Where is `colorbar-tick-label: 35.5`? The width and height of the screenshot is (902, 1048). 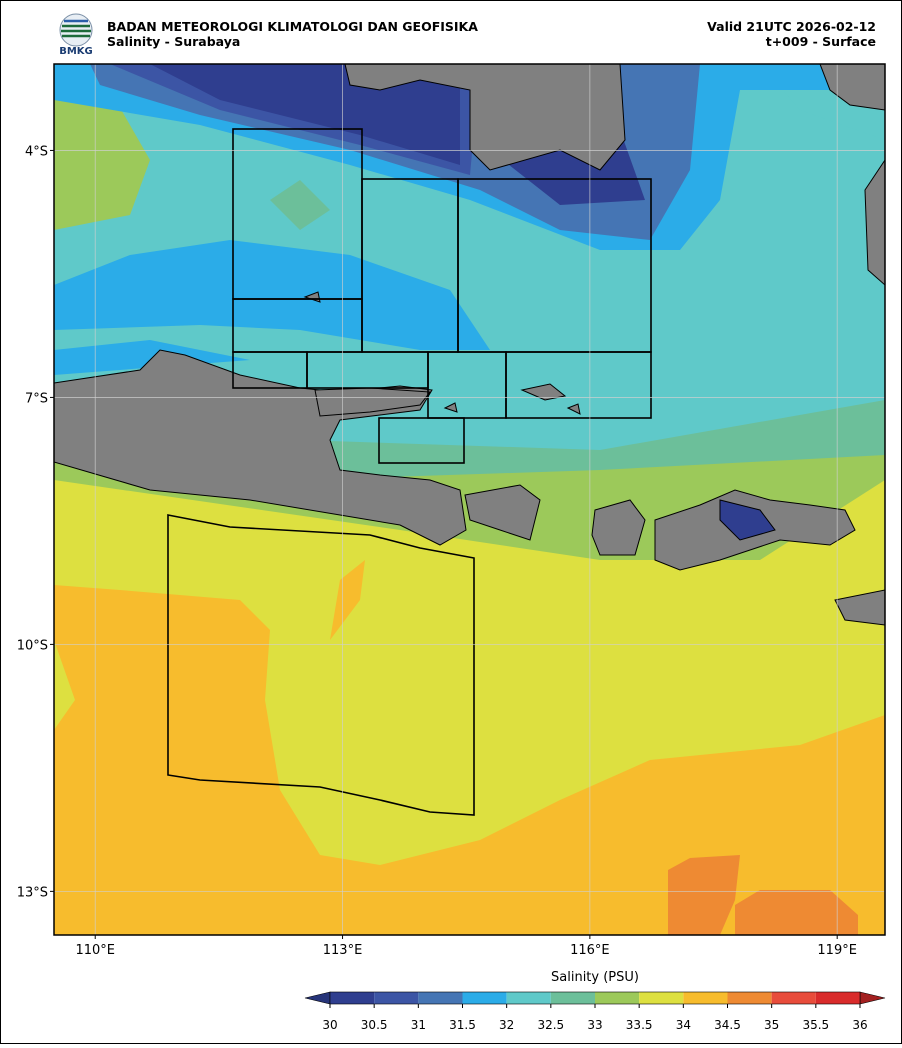 colorbar-tick-label: 35.5 is located at coordinates (815, 1025).